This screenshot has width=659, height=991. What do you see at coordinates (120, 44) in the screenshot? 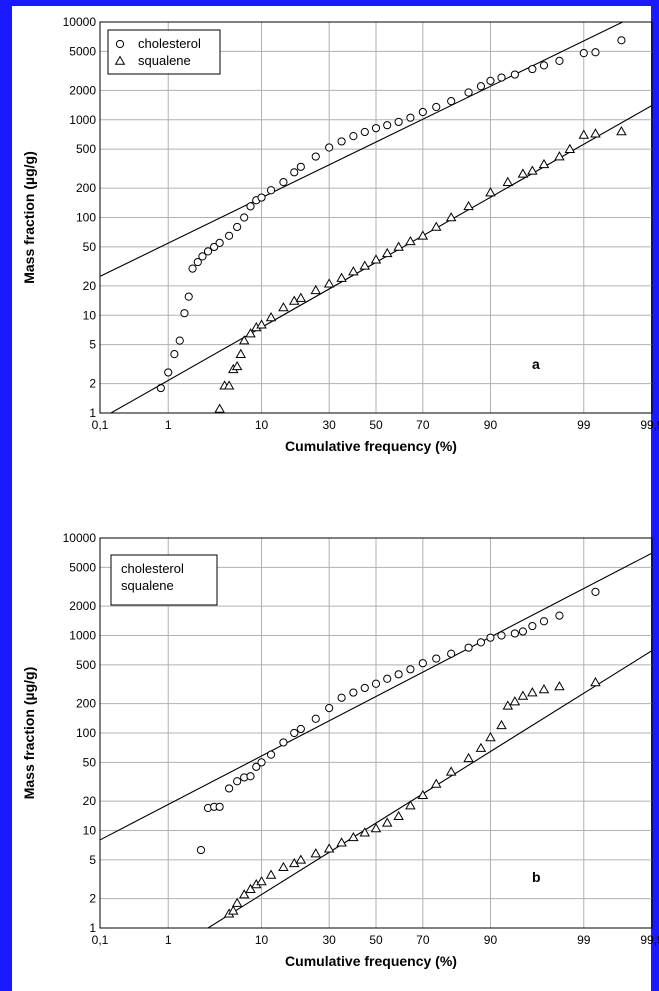
I see `legend-marker-circle` at bounding box center [120, 44].